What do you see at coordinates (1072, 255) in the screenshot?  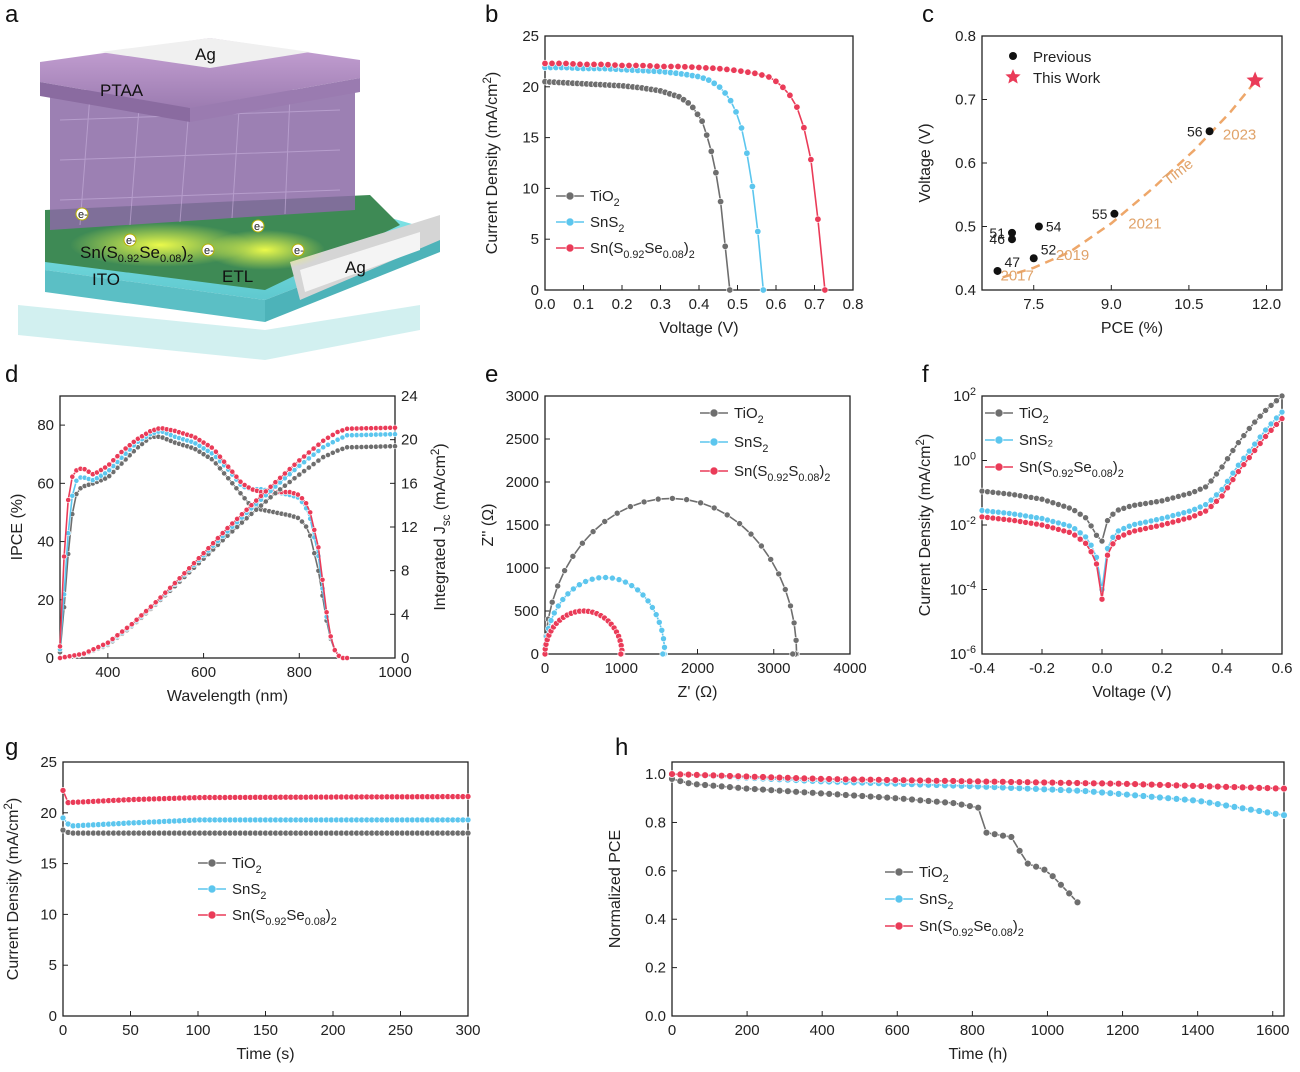 I see `year-label: 2019` at bounding box center [1072, 255].